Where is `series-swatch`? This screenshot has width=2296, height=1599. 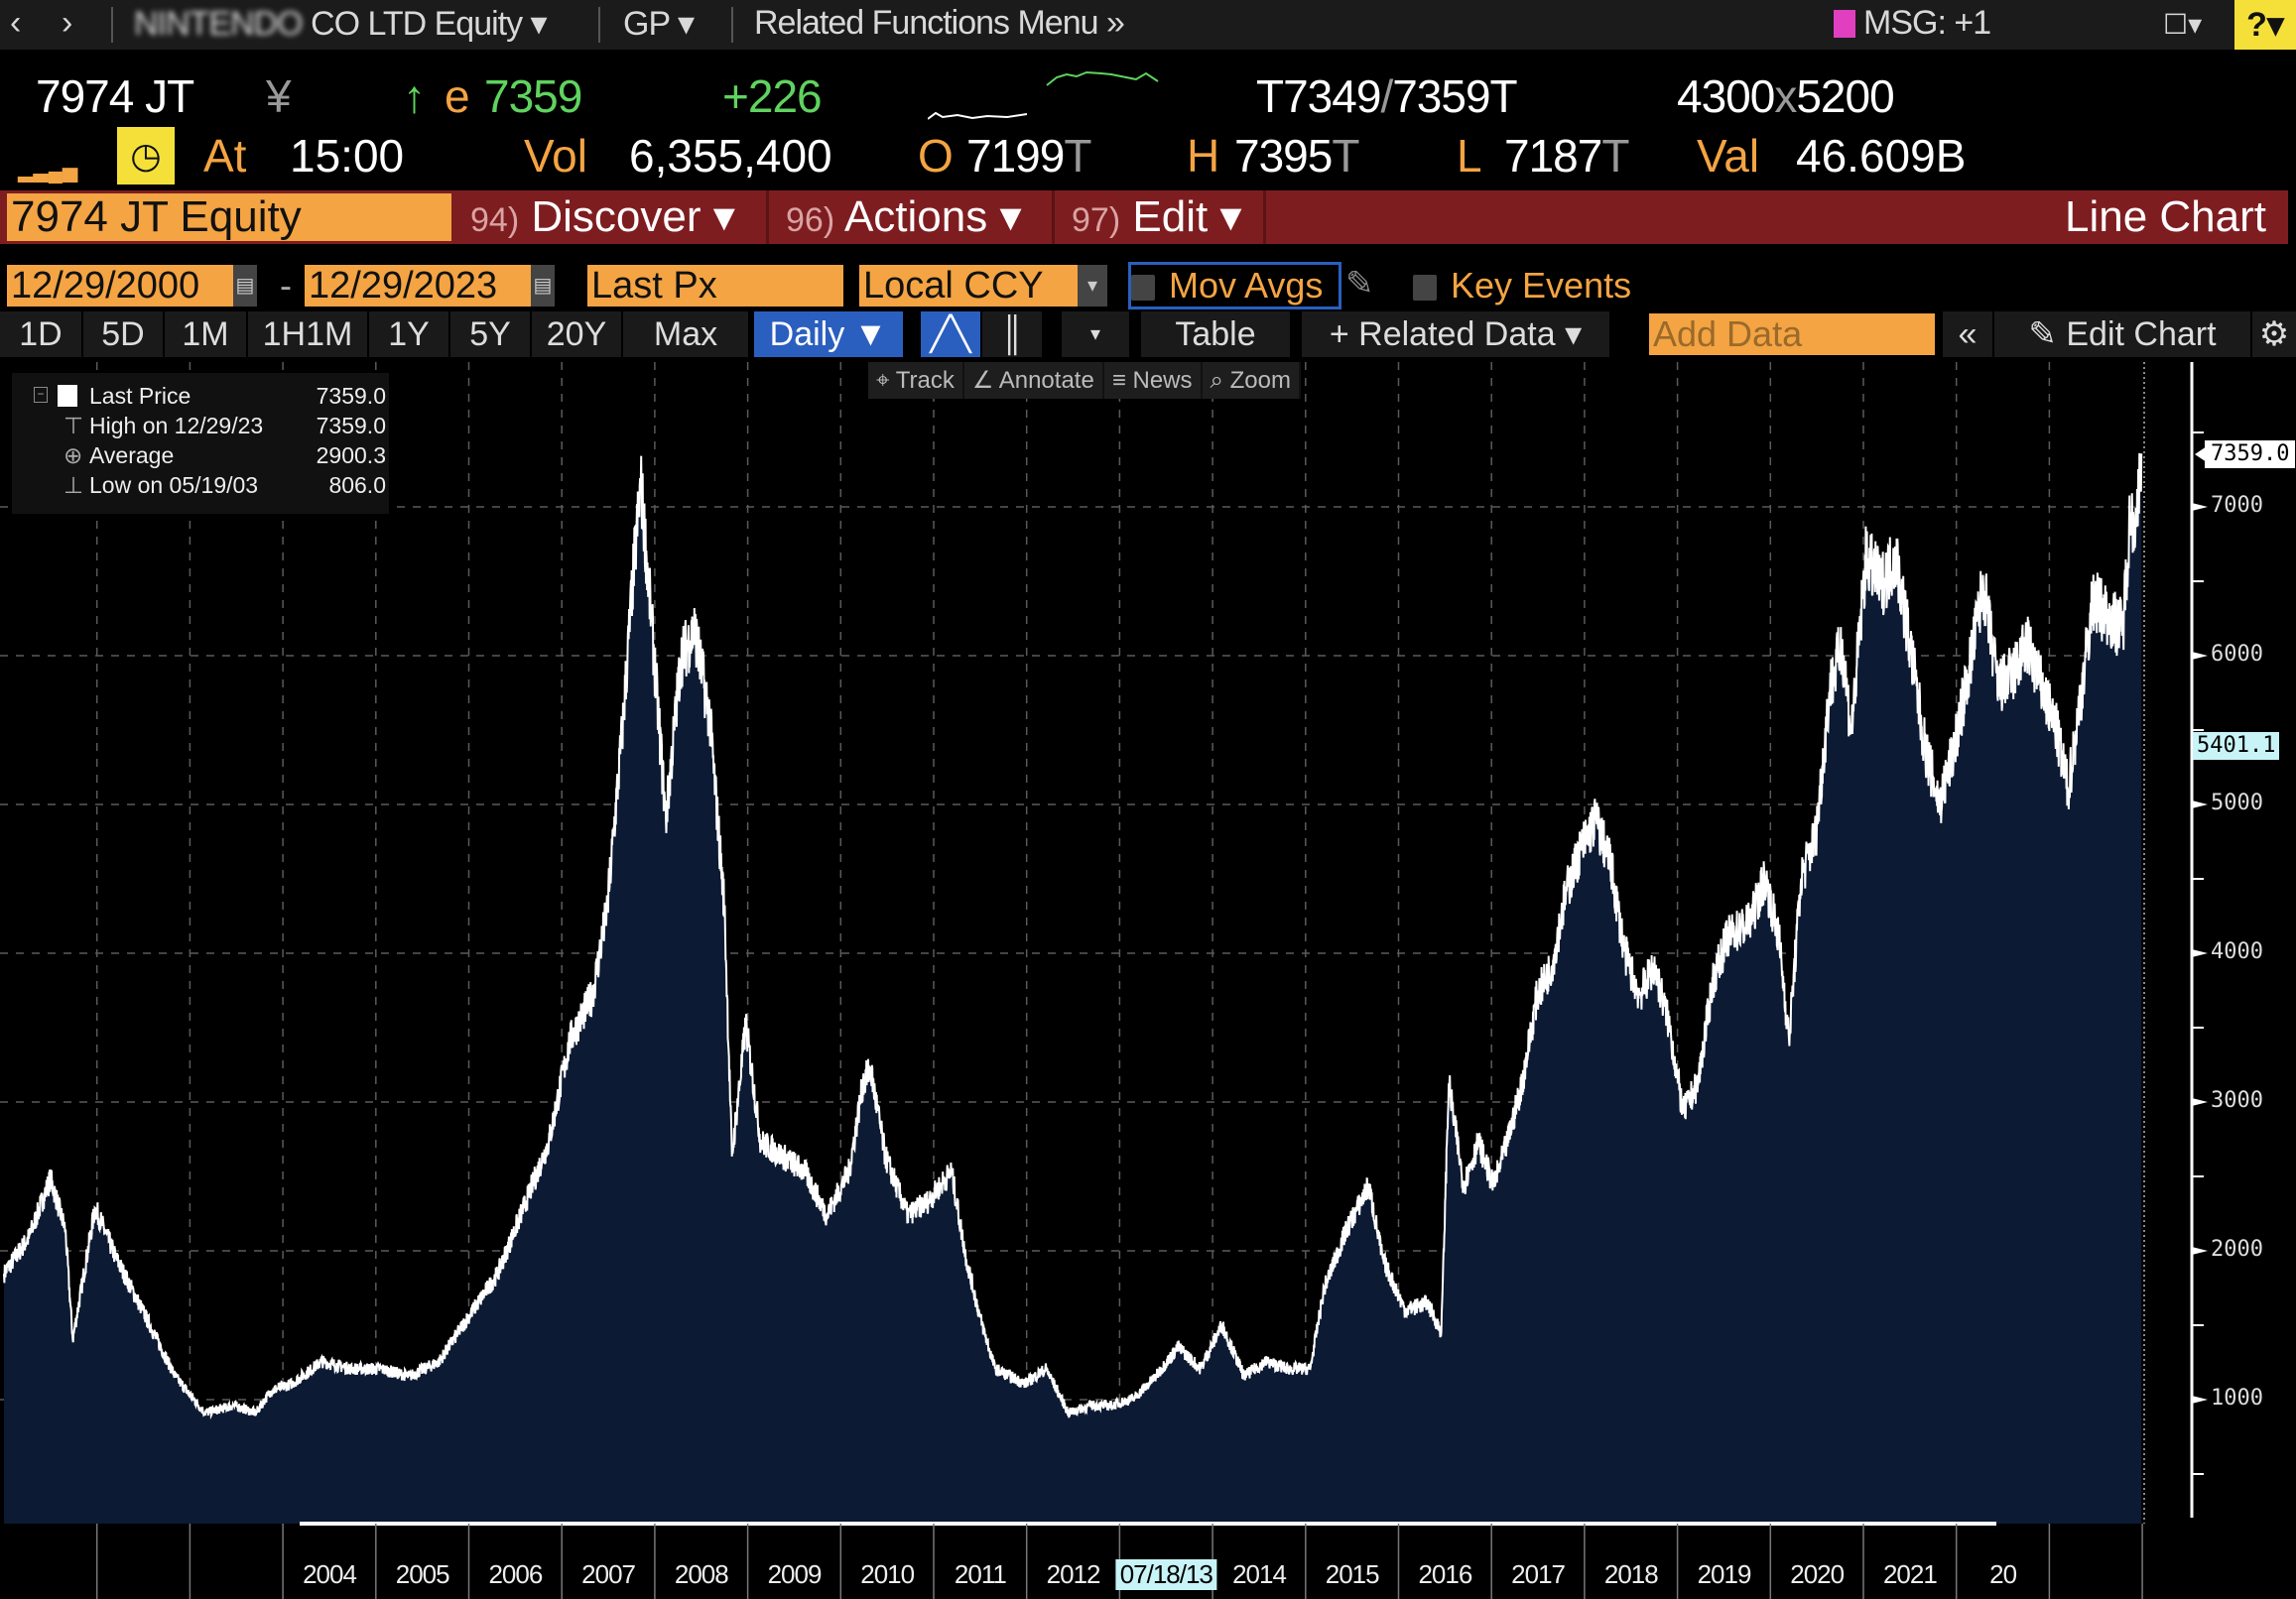 series-swatch is located at coordinates (68, 396).